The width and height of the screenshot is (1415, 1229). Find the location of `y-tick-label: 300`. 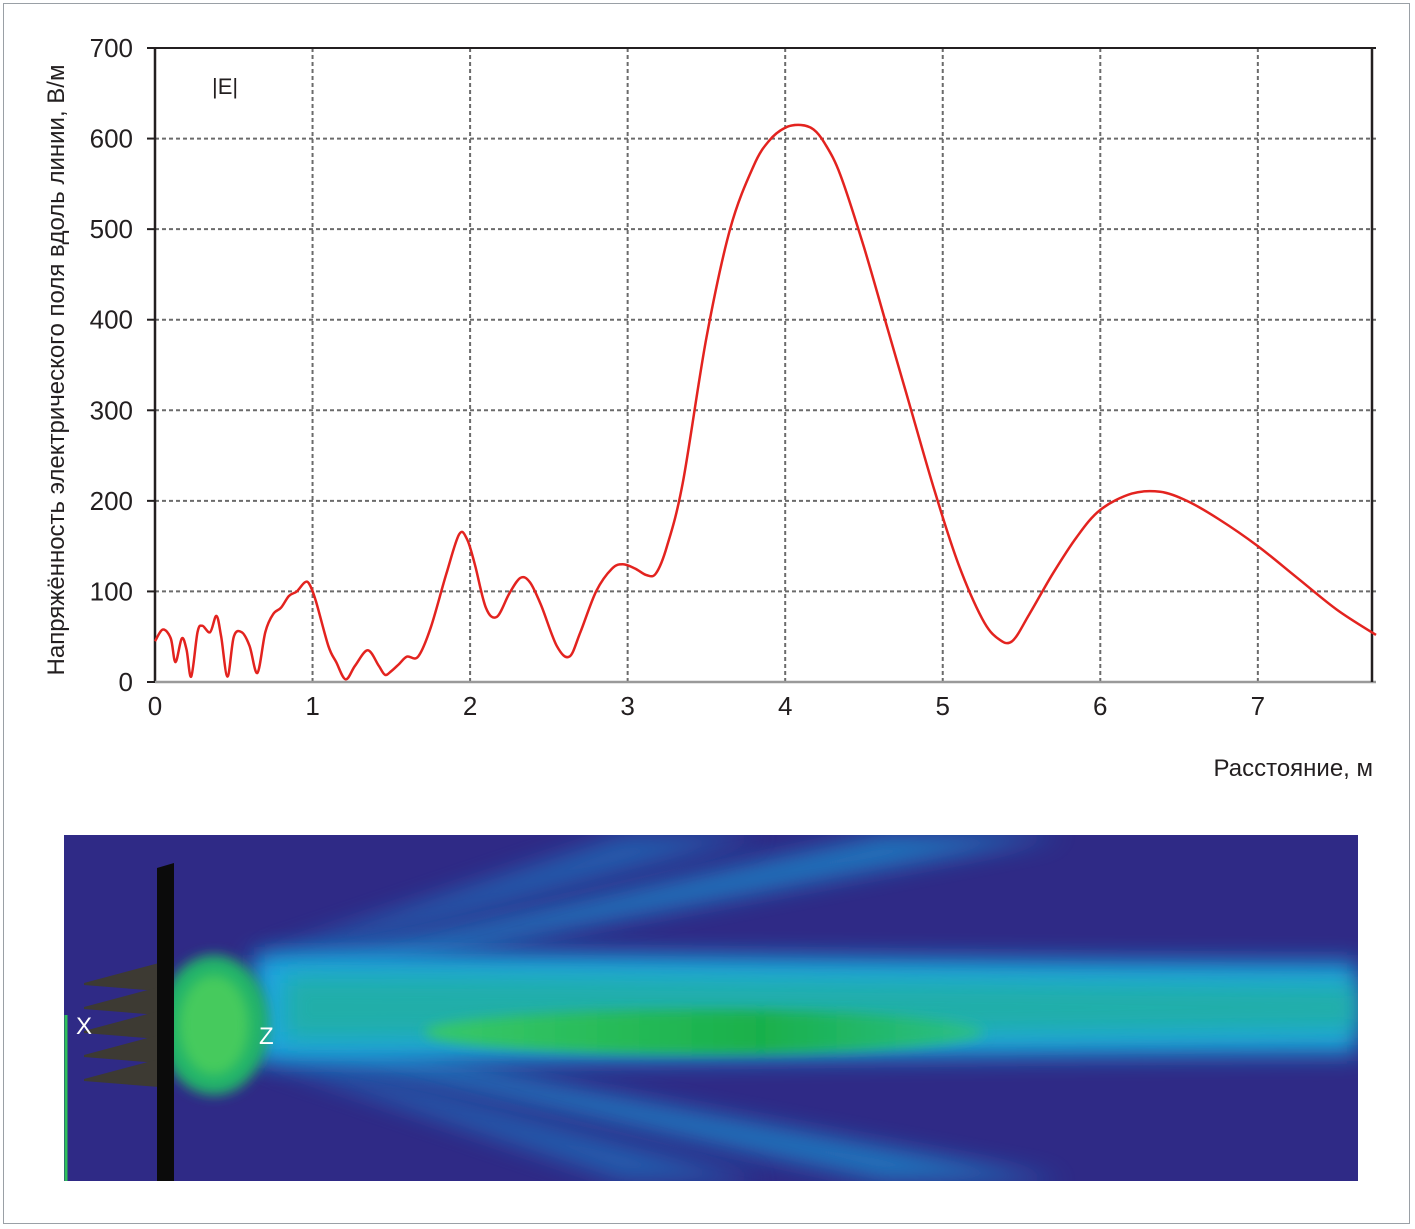

y-tick-label: 300 is located at coordinates (111, 410).